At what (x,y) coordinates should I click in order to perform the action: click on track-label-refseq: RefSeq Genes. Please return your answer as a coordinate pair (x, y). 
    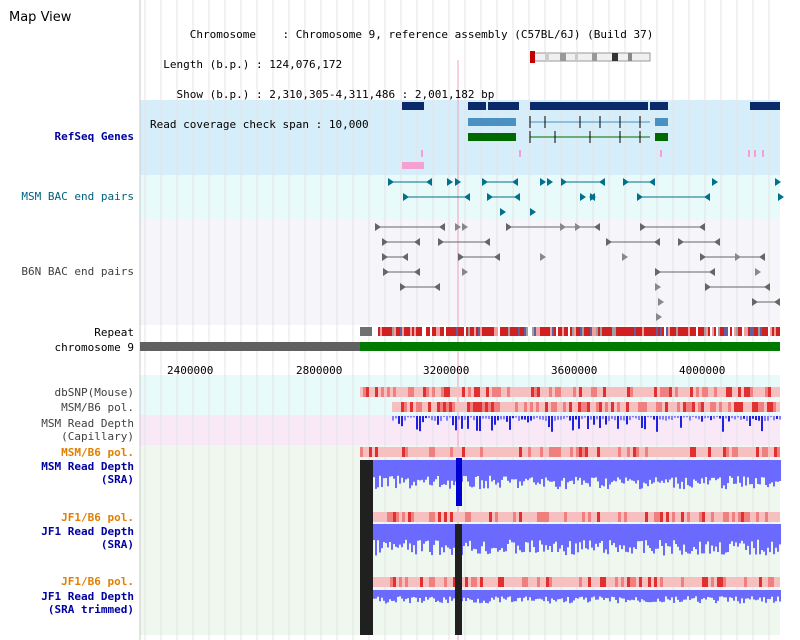
    Looking at the image, I should click on (94, 136).